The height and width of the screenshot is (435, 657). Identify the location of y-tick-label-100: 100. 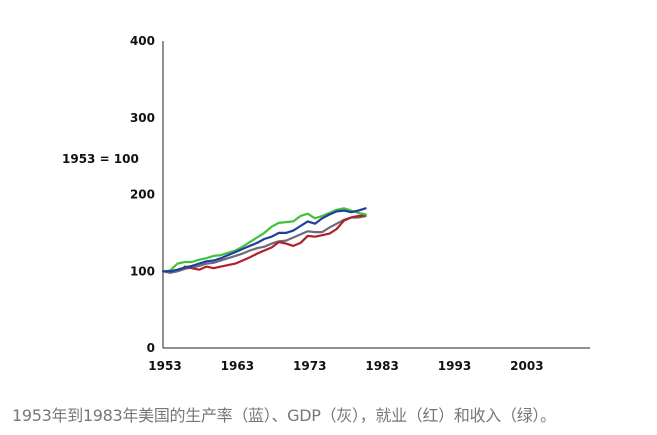
(142, 271).